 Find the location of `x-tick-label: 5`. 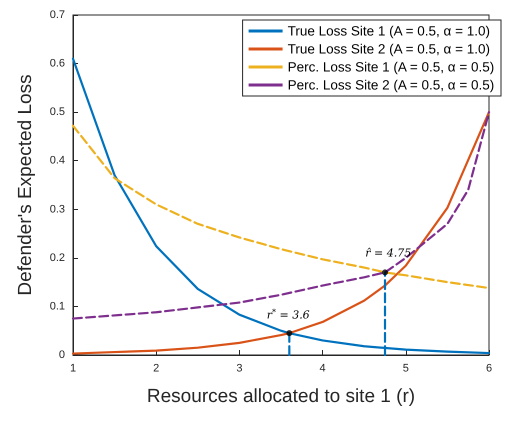

x-tick-label: 5 is located at coordinates (405, 368).